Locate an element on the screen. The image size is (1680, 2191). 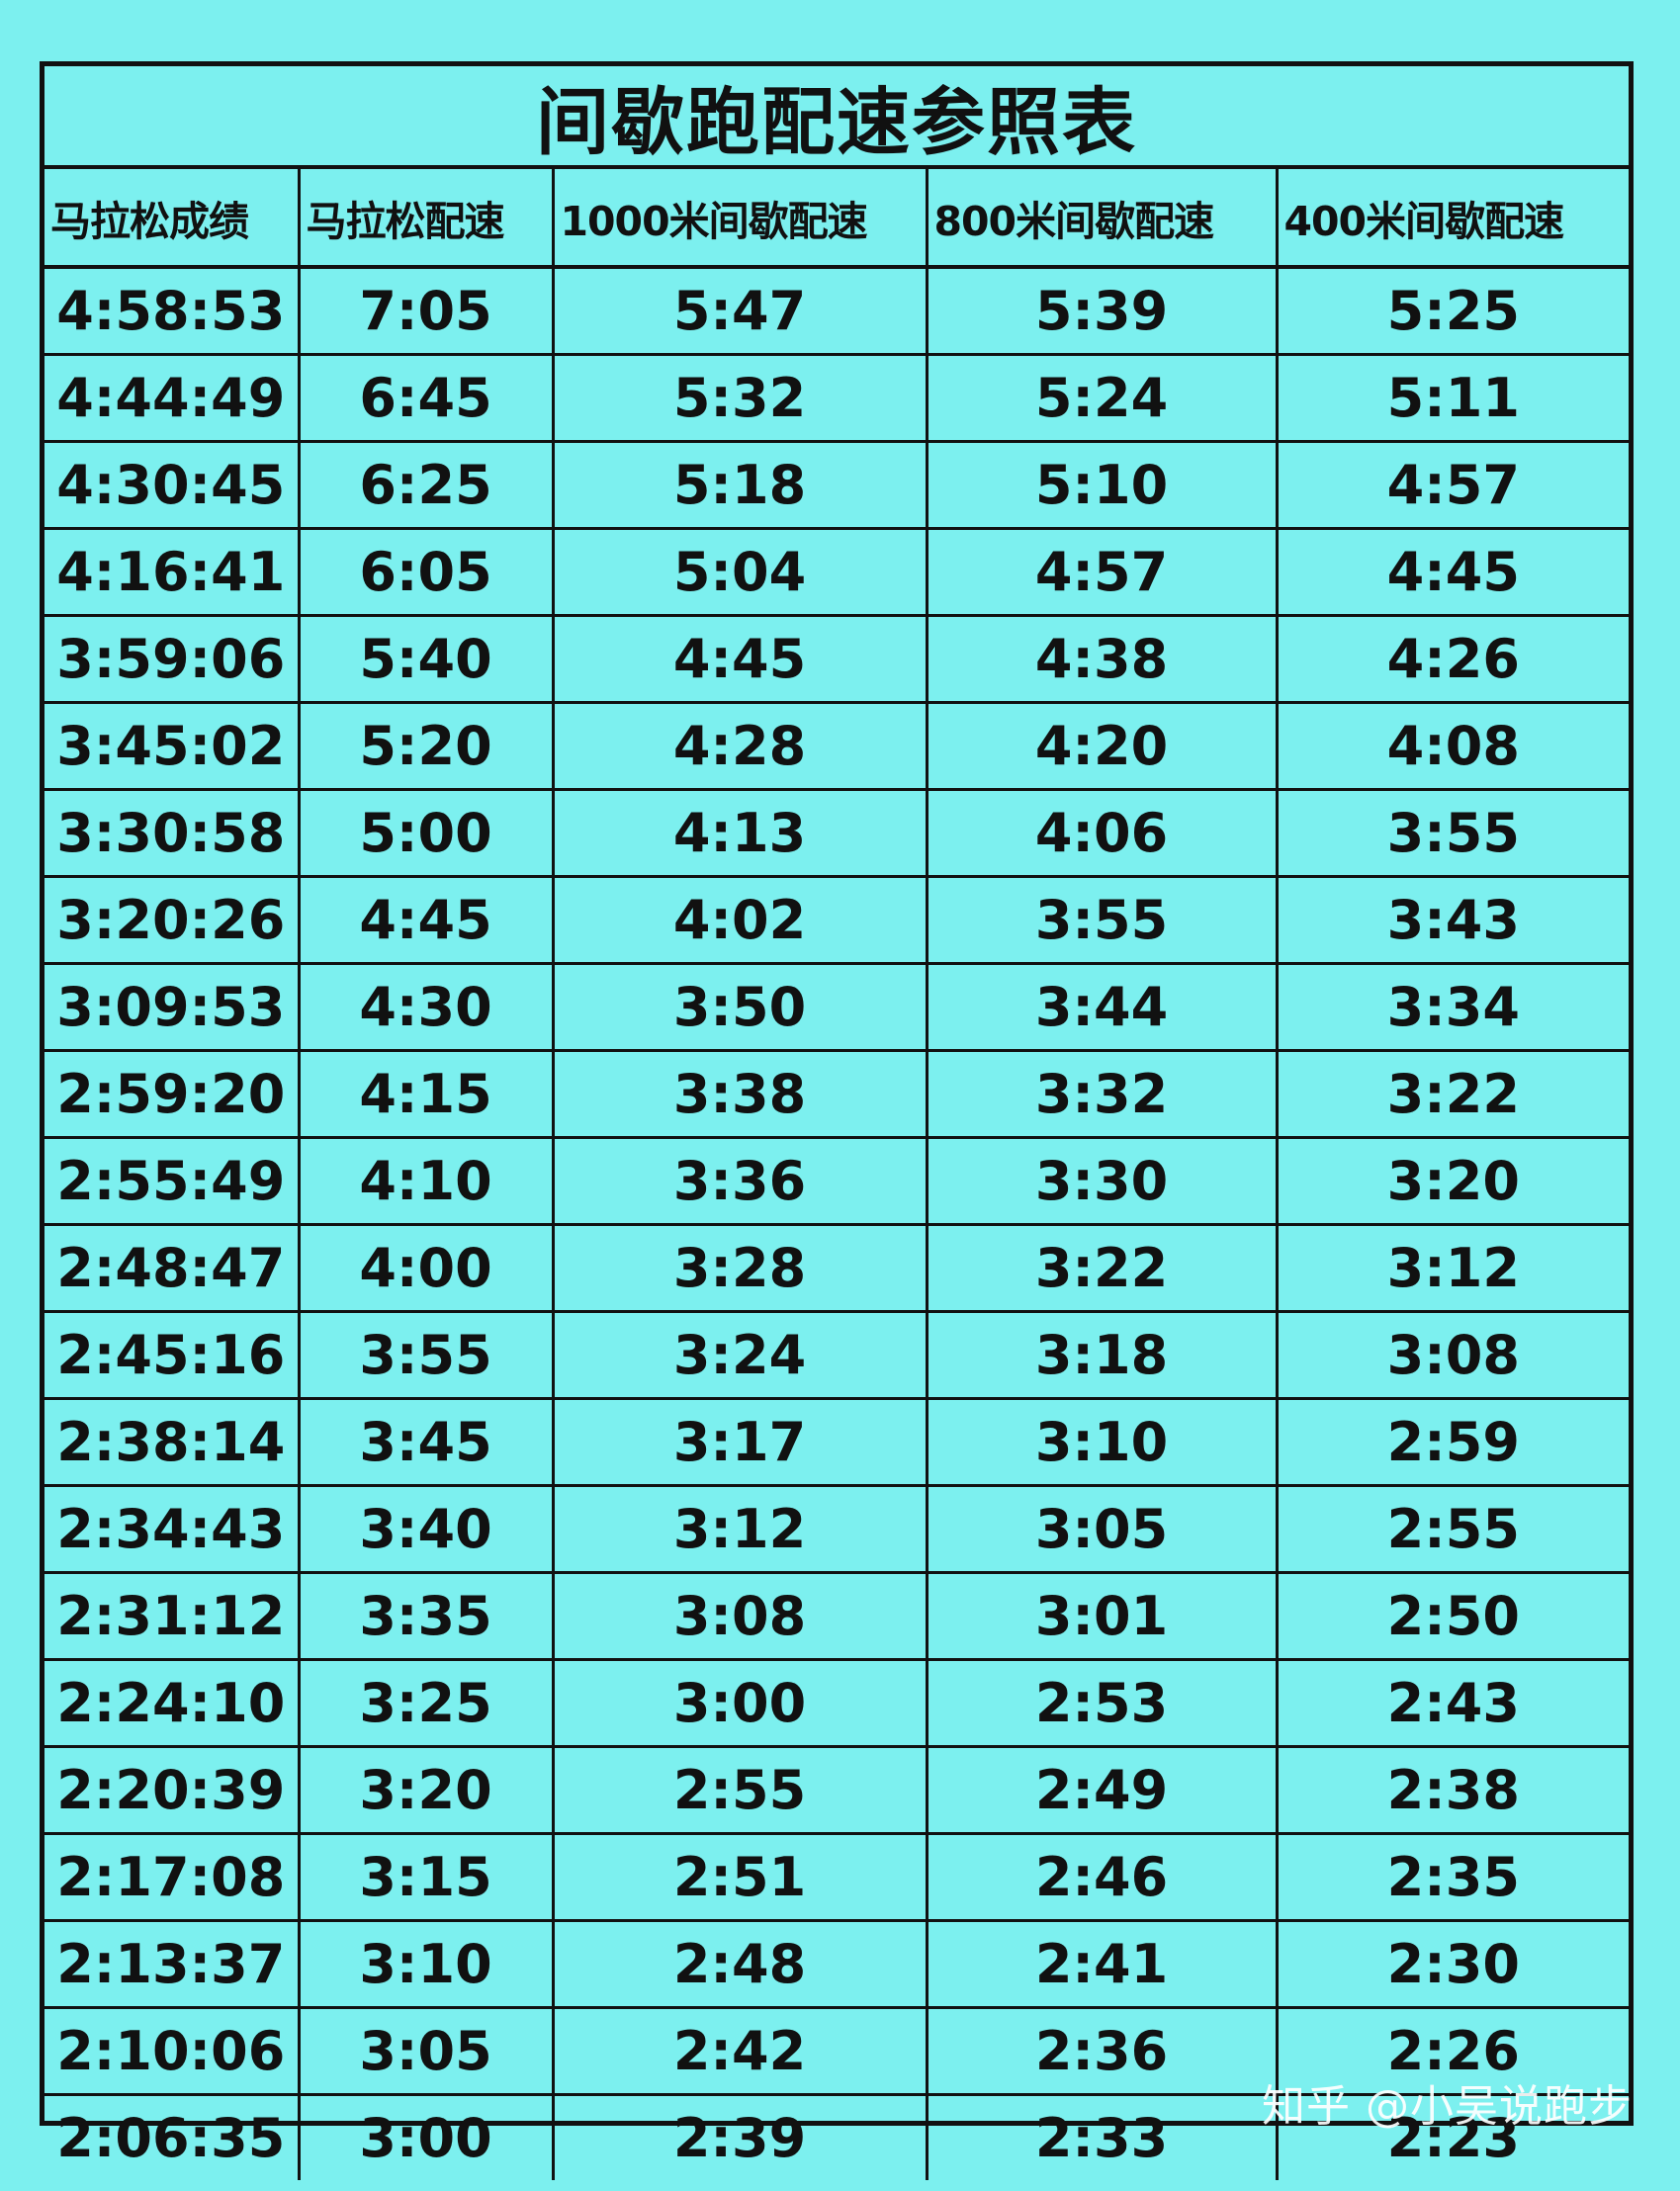
table-row: 3:30:58 5:00 4:13 4:06 3:55 is located at coordinates (836, 834).